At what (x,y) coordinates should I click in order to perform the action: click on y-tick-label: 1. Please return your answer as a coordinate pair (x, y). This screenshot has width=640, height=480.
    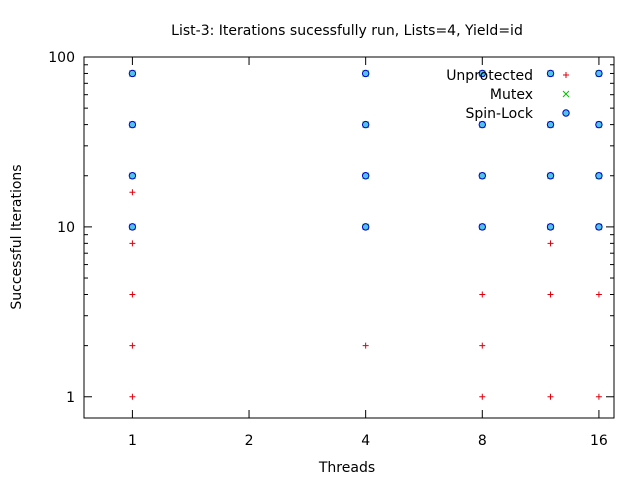
    Looking at the image, I should click on (70, 398).